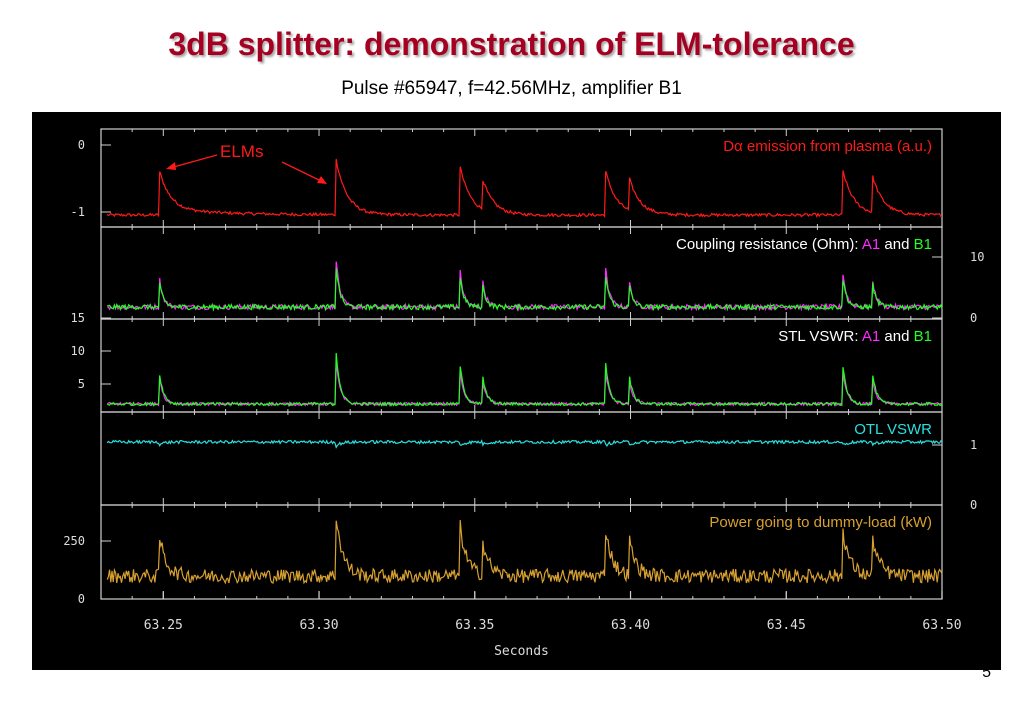 This screenshot has width=1023, height=708. What do you see at coordinates (524, 444) in the screenshot?
I see `series-line-otl-main` at bounding box center [524, 444].